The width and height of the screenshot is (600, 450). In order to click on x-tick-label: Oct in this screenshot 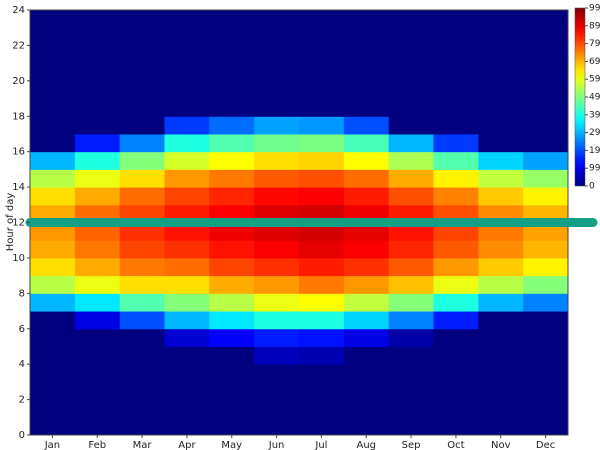, I will do `click(455, 445)`.